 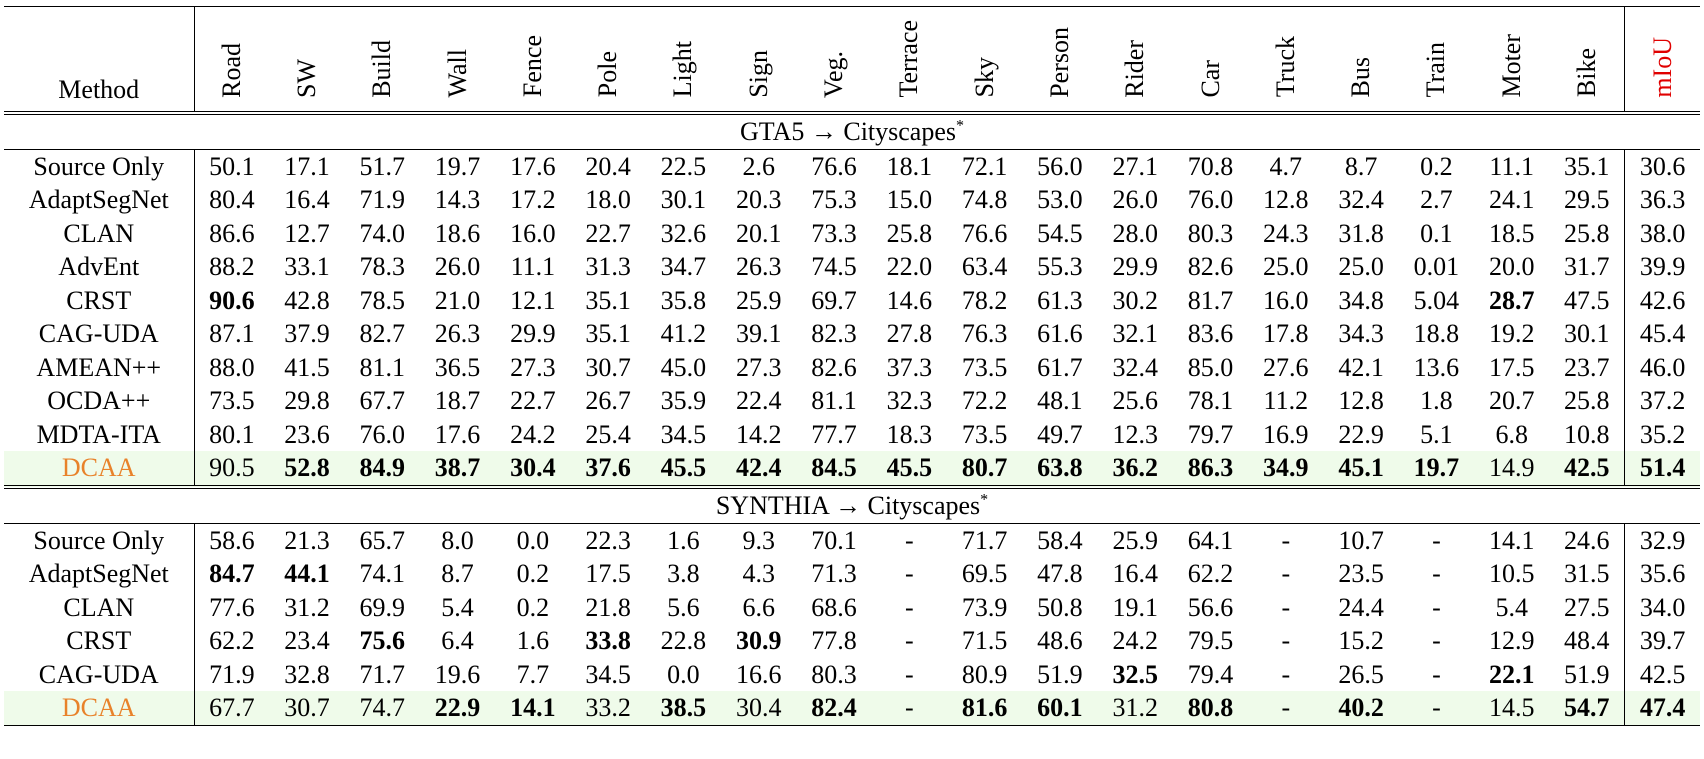 What do you see at coordinates (1060, 300) in the screenshot?
I see `cell-value: 61.3` at bounding box center [1060, 300].